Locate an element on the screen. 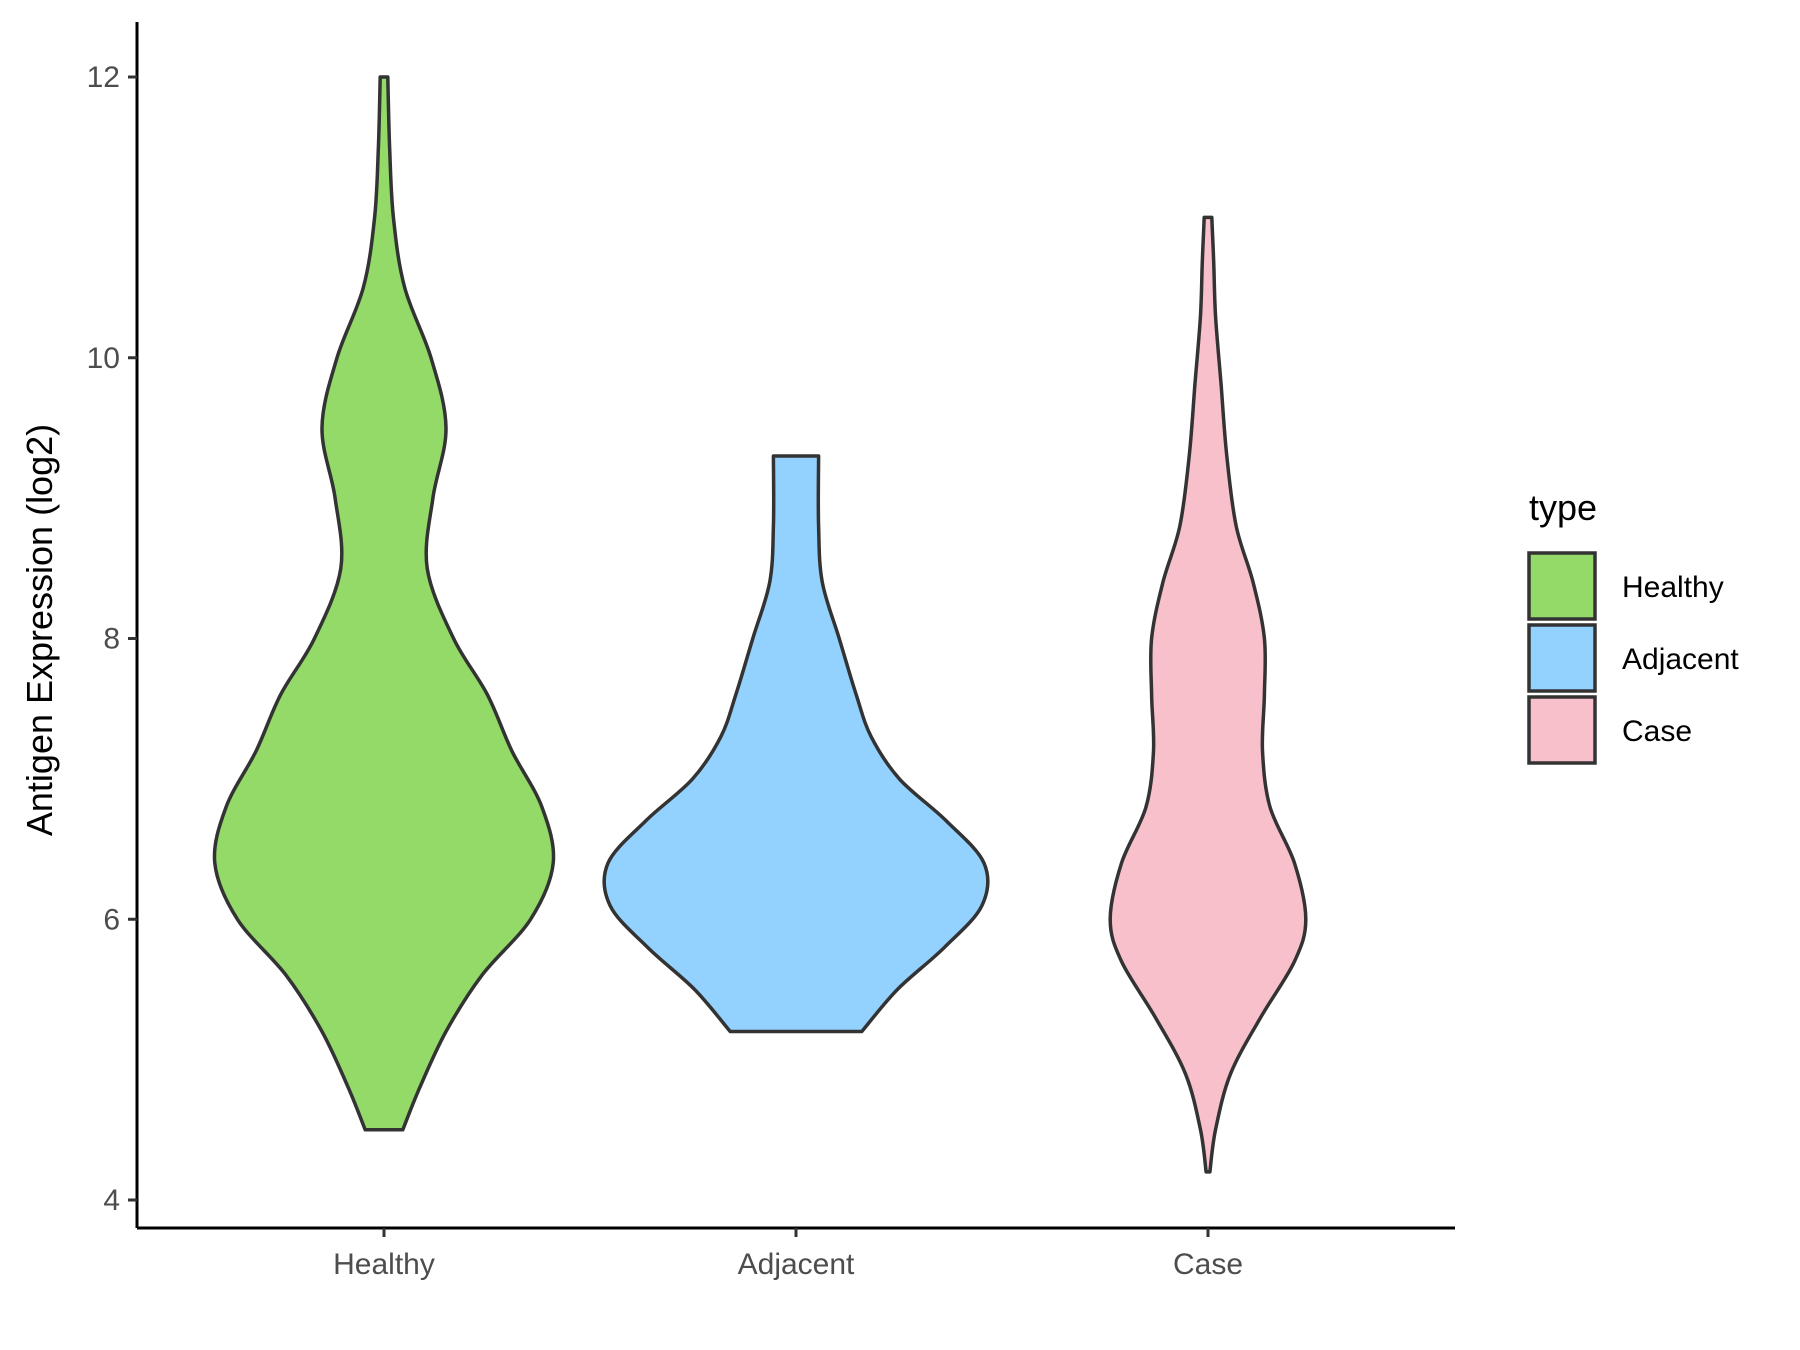  y-tick-label: 12 is located at coordinates (103, 77).